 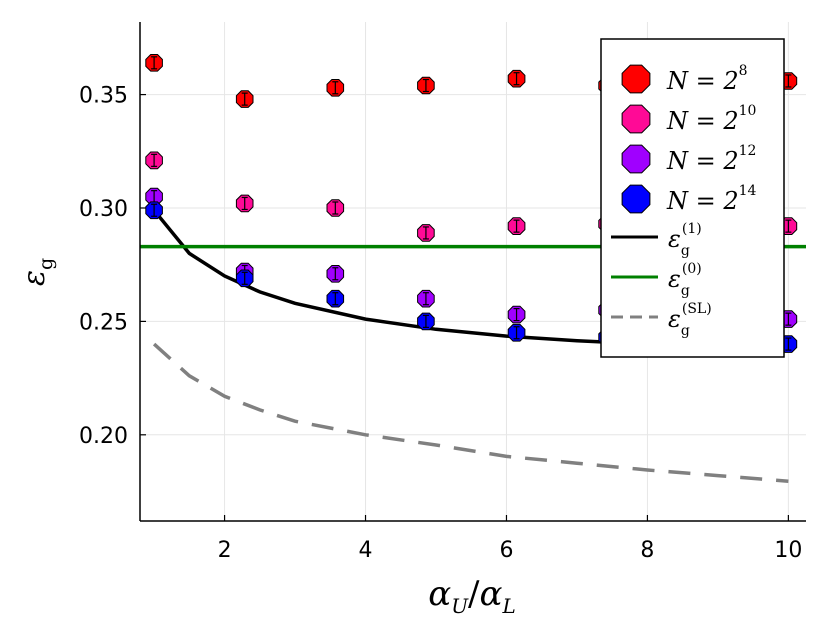 I want to click on legend-item: N = 212, so click(x=688, y=159).